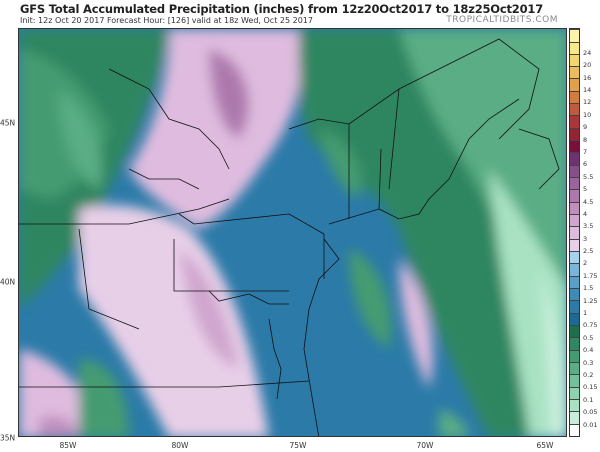 The height and width of the screenshot is (452, 600). Describe the element at coordinates (8, 438) in the screenshot. I see `lat-label-35n: 35N` at that location.